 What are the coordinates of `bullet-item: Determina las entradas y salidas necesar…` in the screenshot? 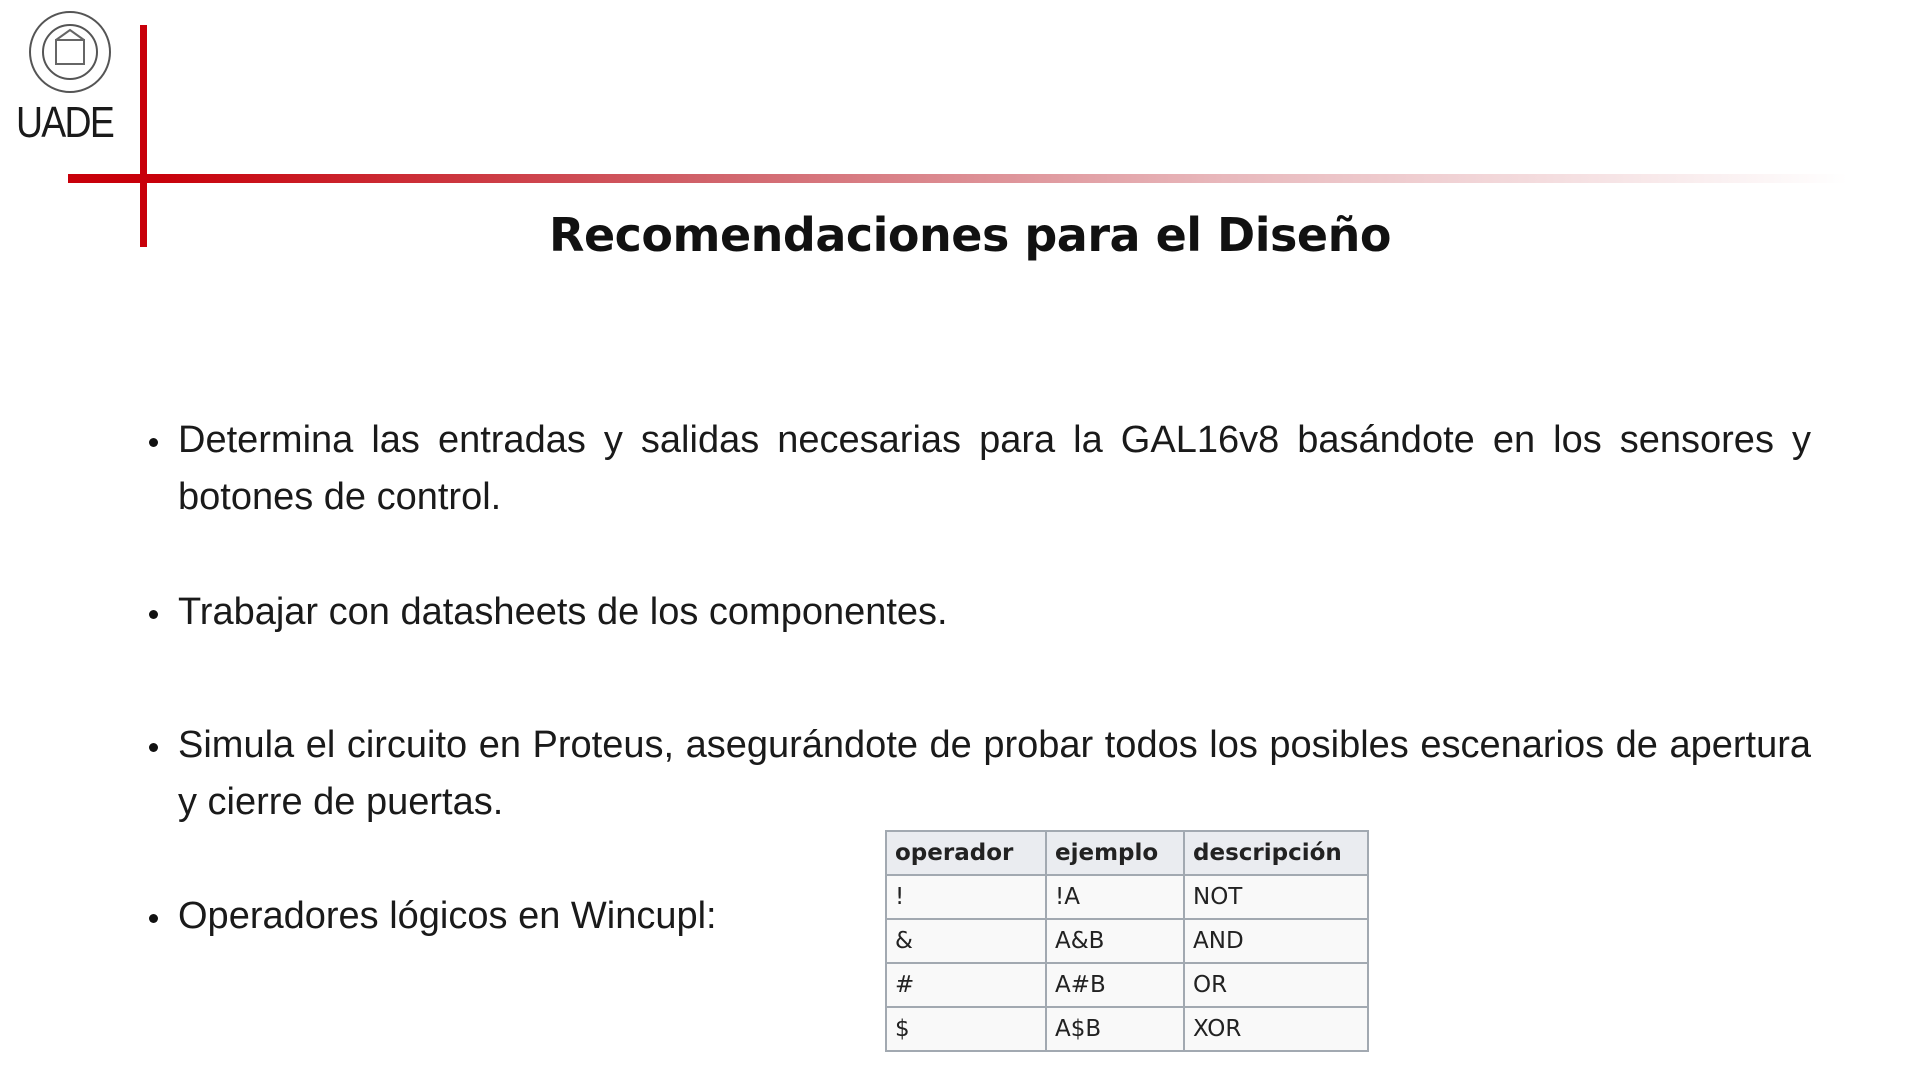 It's located at (978, 469).